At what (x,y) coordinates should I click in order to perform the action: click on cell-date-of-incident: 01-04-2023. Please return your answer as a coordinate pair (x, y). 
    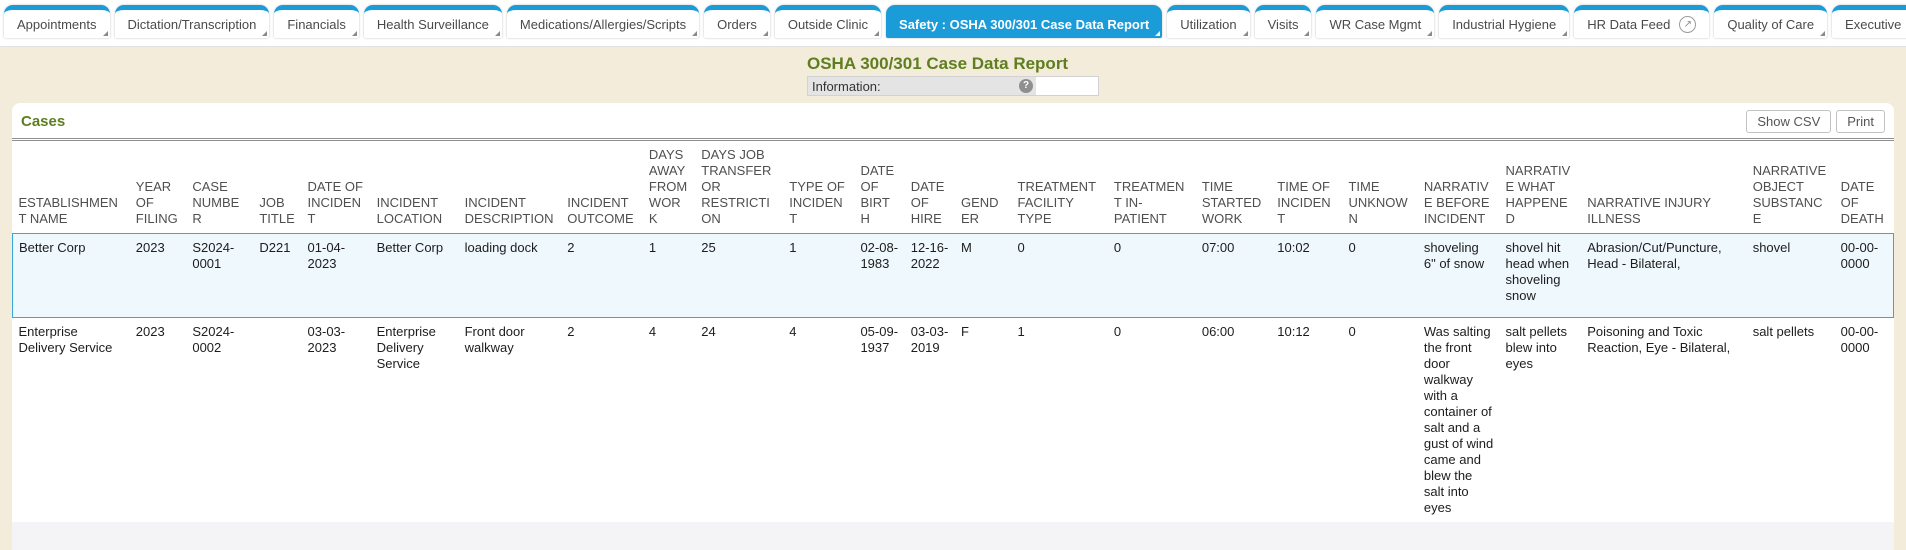
    Looking at the image, I should click on (336, 275).